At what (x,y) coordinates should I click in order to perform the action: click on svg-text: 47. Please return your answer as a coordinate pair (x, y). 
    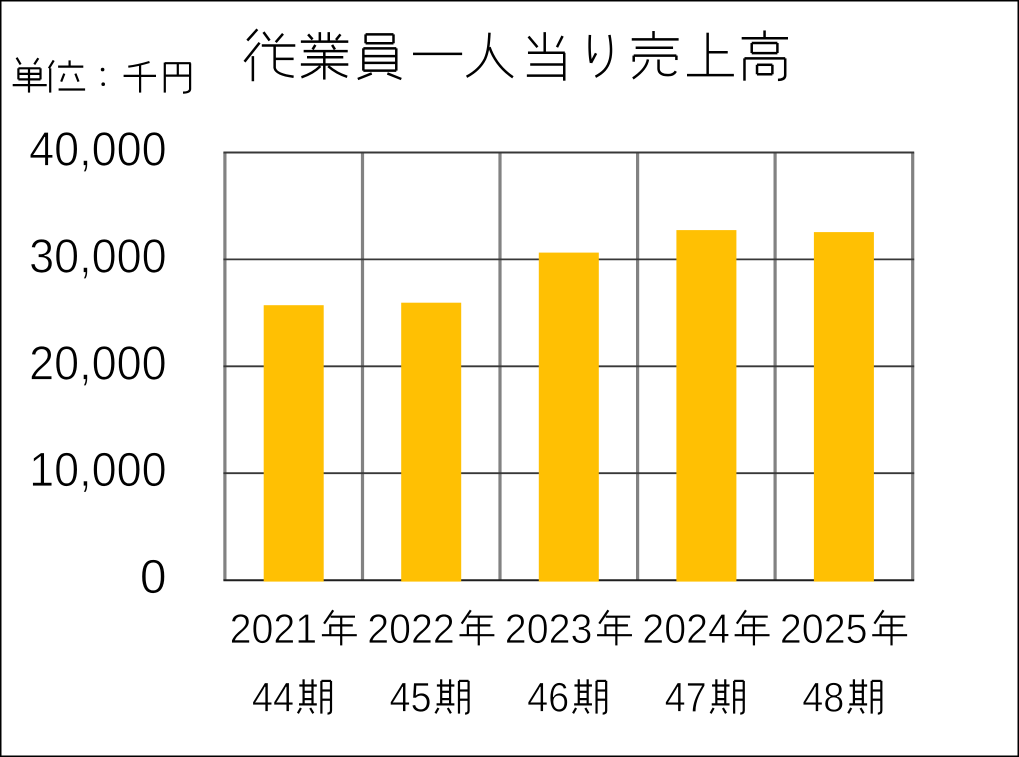
    Looking at the image, I should click on (686, 696).